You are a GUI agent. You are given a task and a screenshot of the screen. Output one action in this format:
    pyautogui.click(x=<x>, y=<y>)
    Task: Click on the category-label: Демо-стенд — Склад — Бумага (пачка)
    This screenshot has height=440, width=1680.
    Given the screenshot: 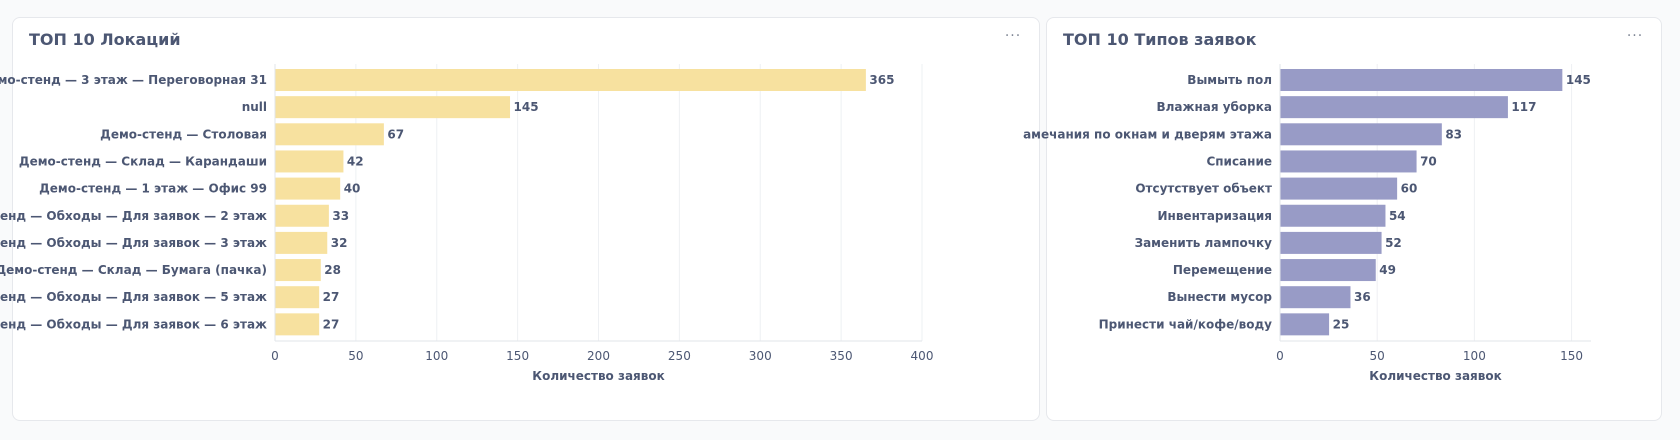 What is the action you would take?
    pyautogui.click(x=133, y=270)
    